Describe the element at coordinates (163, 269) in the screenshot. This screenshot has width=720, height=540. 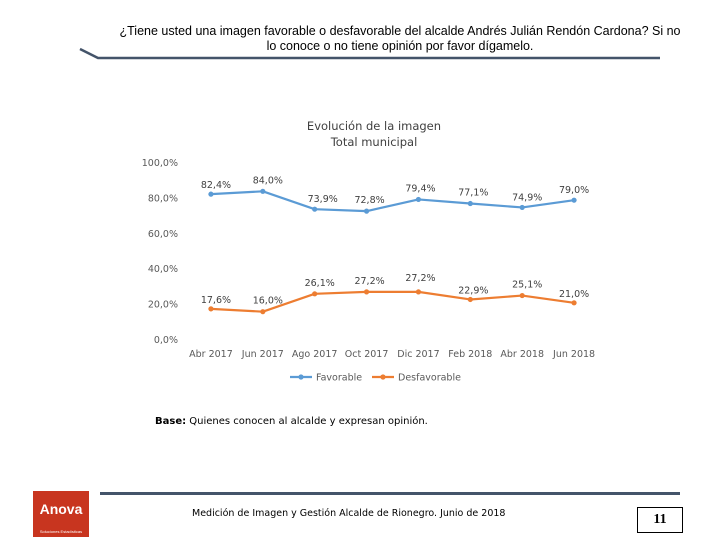
I see `y-tick-label: 40,0%` at that location.